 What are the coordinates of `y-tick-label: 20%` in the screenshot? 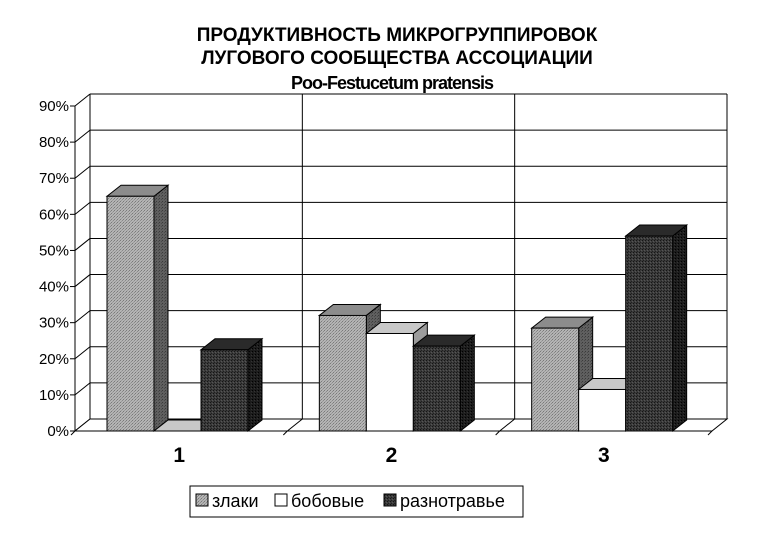 It's located at (54, 359).